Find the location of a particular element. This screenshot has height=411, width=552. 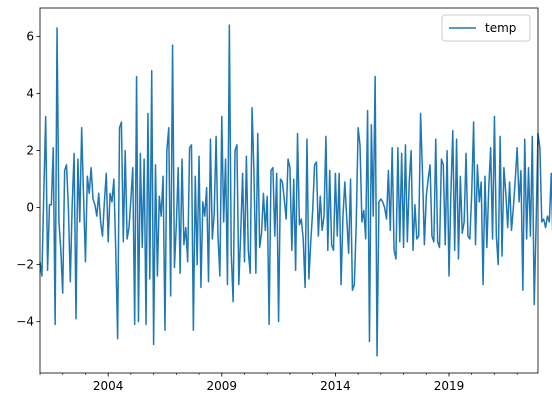

y-tick-label: −2 is located at coordinates (25, 265).